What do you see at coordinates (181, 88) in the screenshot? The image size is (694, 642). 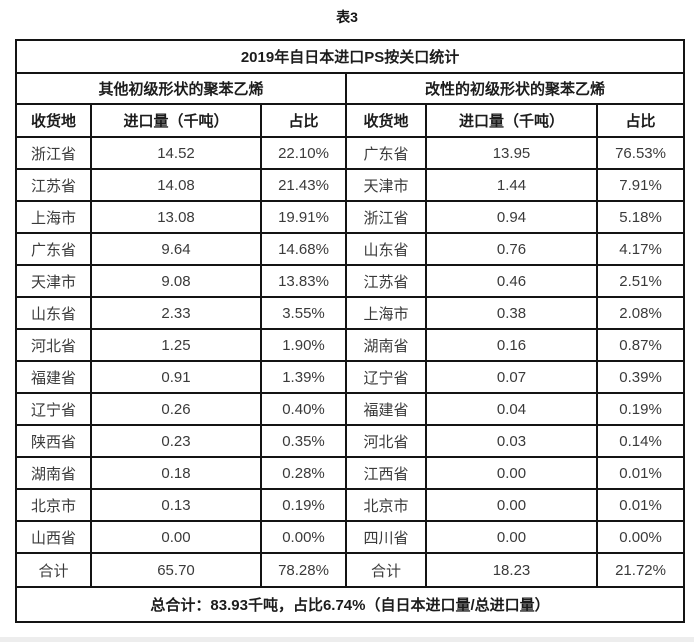 I see `group-header-other-ps: 其他初级形状的聚苯乙烯` at bounding box center [181, 88].